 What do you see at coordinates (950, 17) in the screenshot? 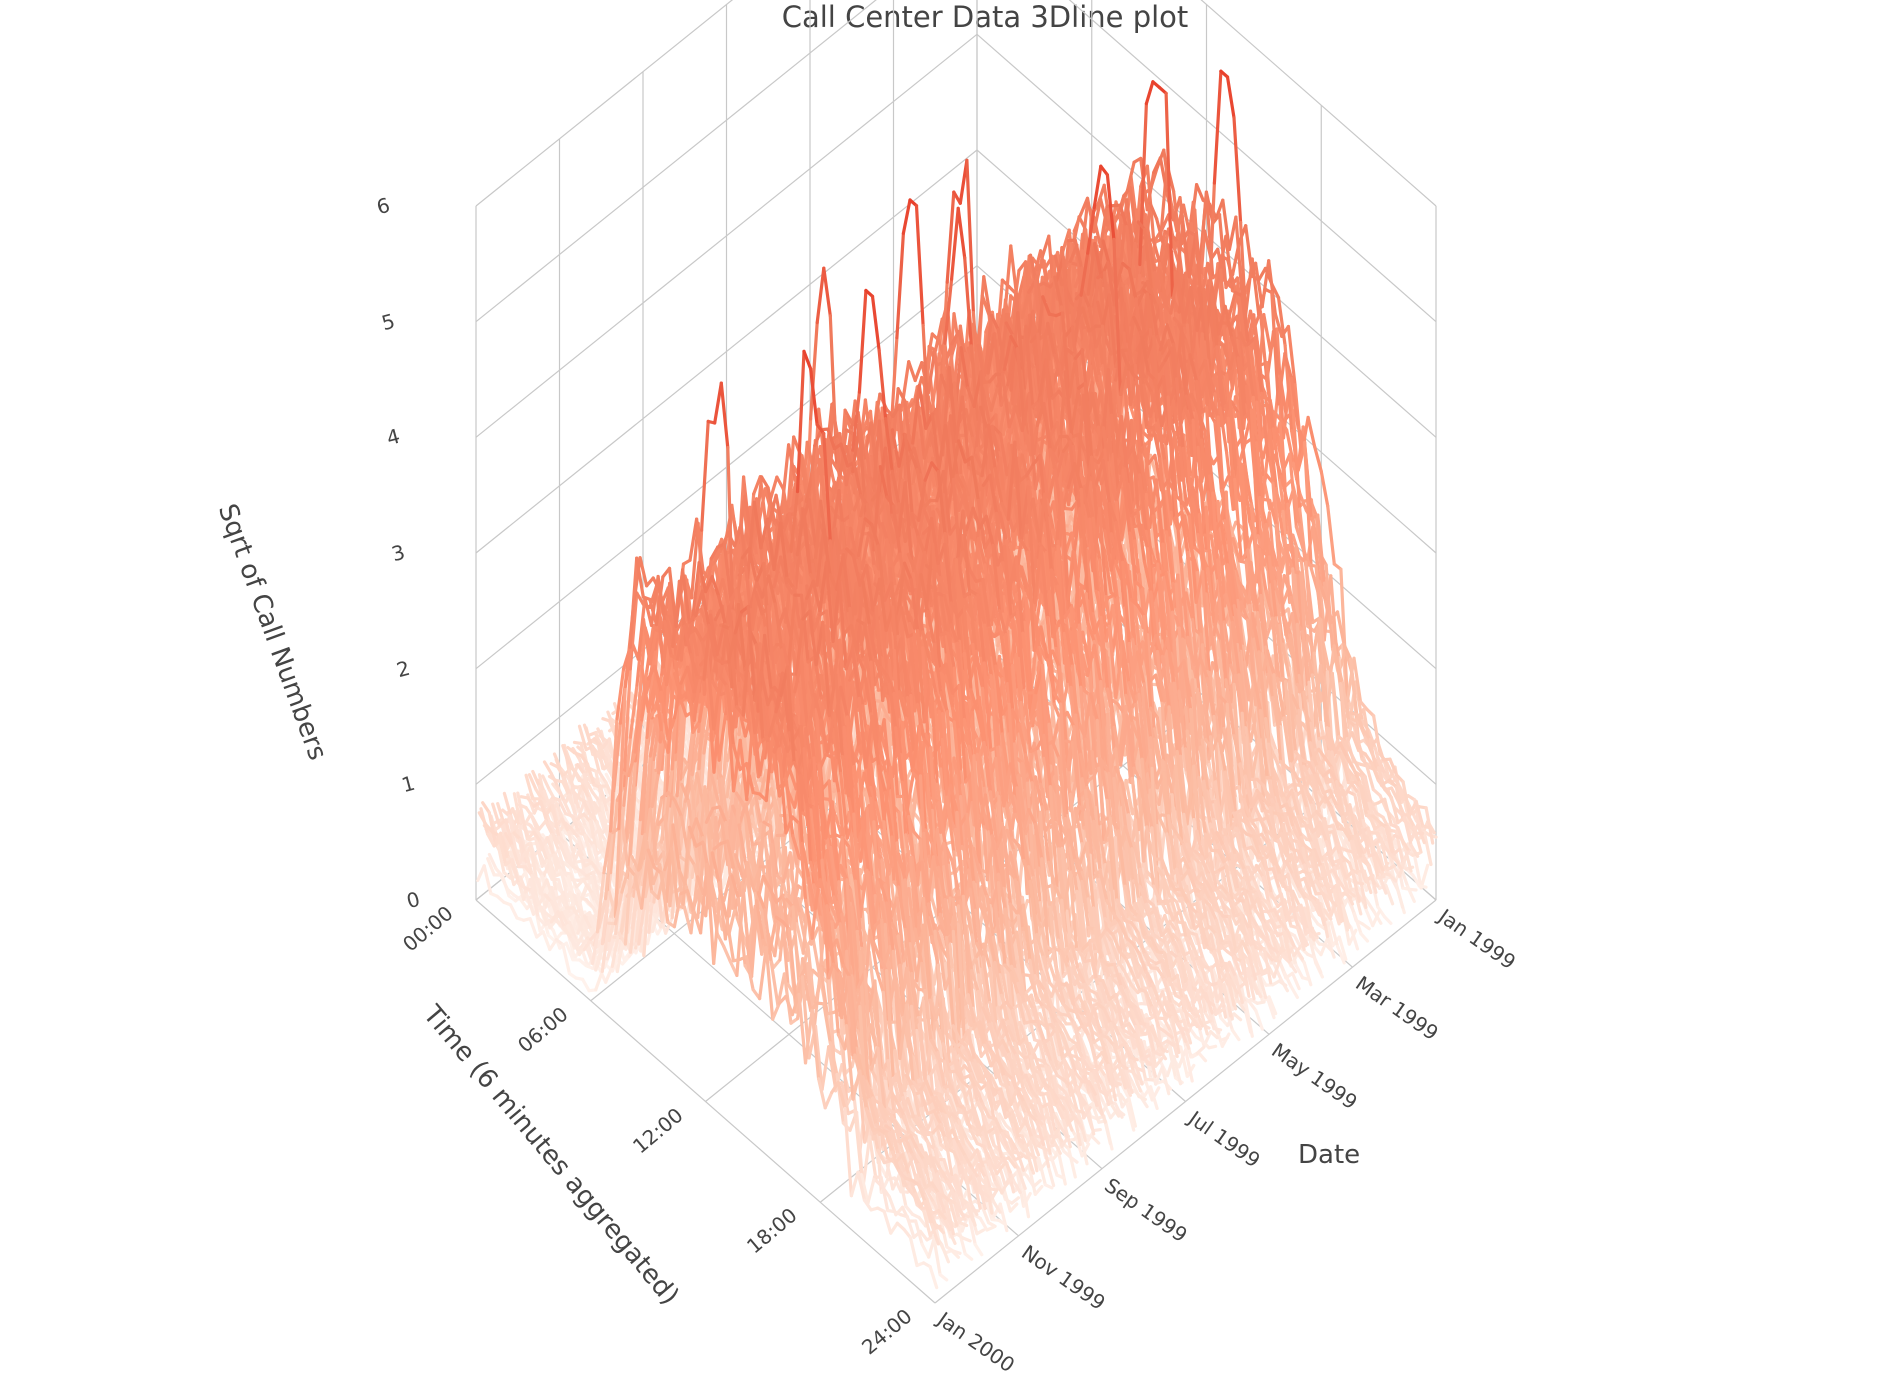
I see `chart-title: Call Center Data 3Dline plot` at bounding box center [950, 17].